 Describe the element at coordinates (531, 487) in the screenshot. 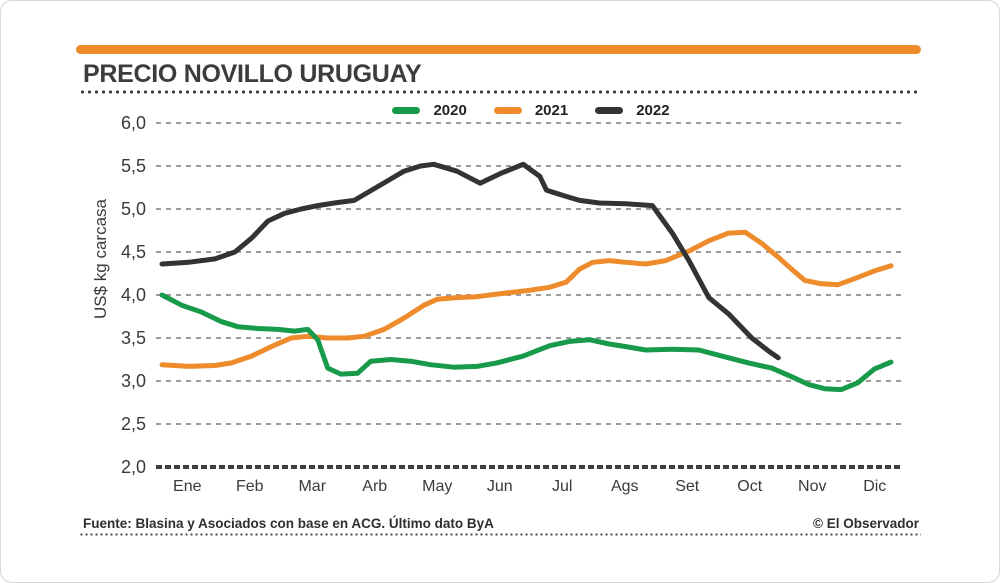

I see `x-axis-labels: Ene Feb Mar Arb May Jun Jul Ags Set Oct Nov Dic` at that location.